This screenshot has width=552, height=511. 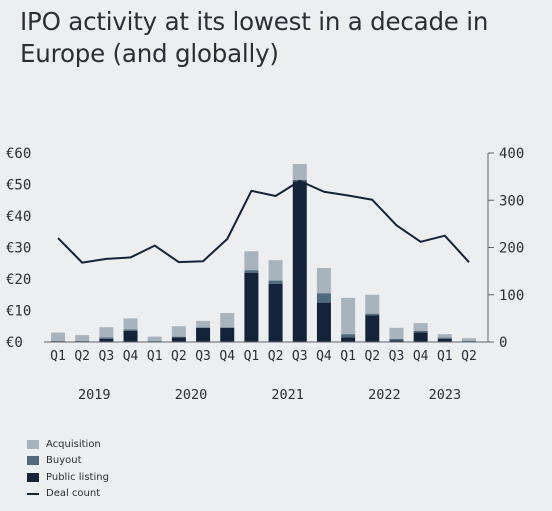 What do you see at coordinates (18, 249) in the screenshot?
I see `y-left-tick-label: €30` at bounding box center [18, 249].